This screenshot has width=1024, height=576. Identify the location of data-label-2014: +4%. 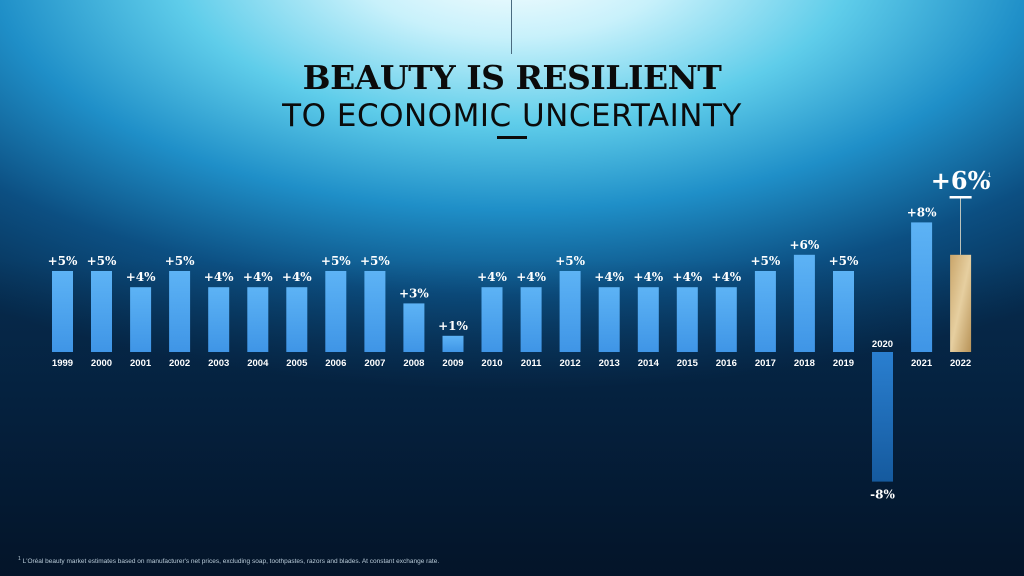
(648, 277).